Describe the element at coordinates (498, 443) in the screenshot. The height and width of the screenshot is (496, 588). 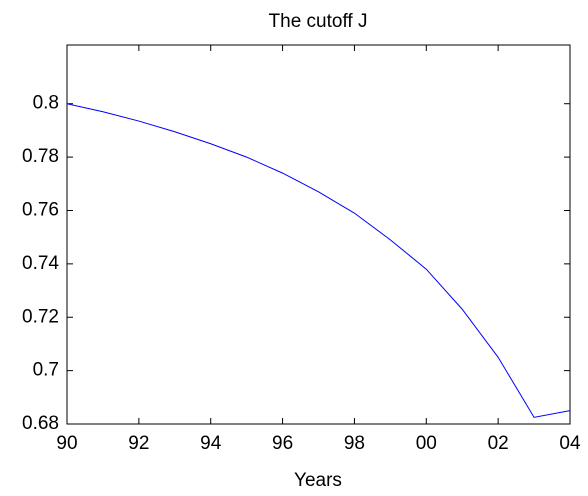
I see `x-tick-label: 02` at that location.